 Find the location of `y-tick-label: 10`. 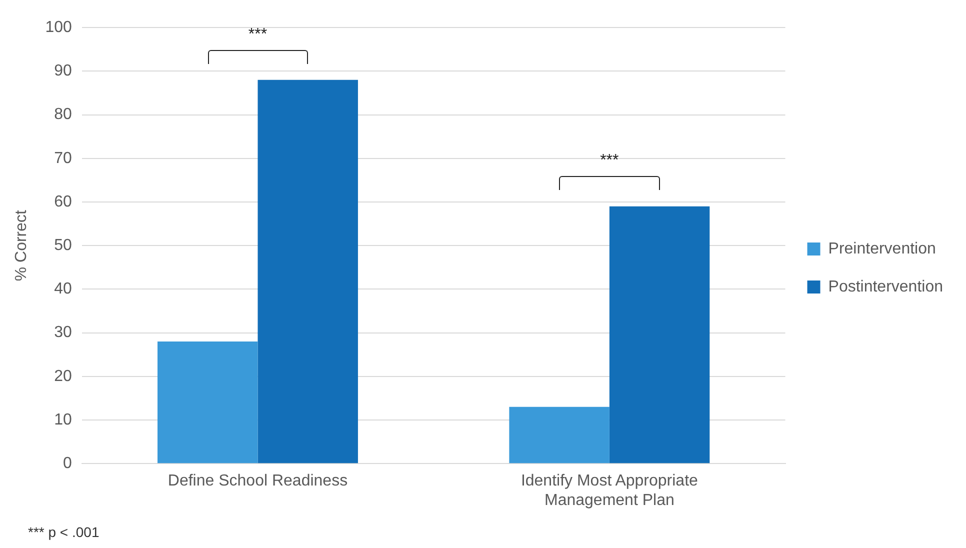

y-tick-label: 10 is located at coordinates (63, 419).